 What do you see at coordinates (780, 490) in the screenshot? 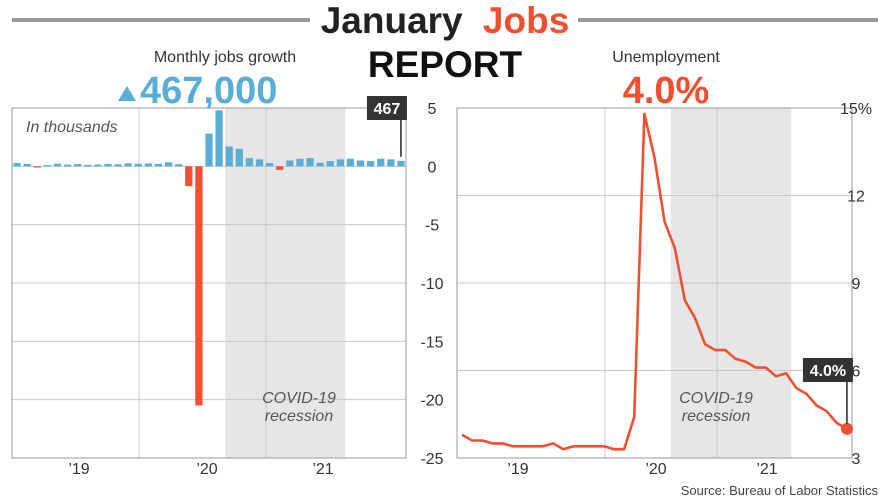
I see `source-note: Source: Bureau of Labor Statistics` at bounding box center [780, 490].